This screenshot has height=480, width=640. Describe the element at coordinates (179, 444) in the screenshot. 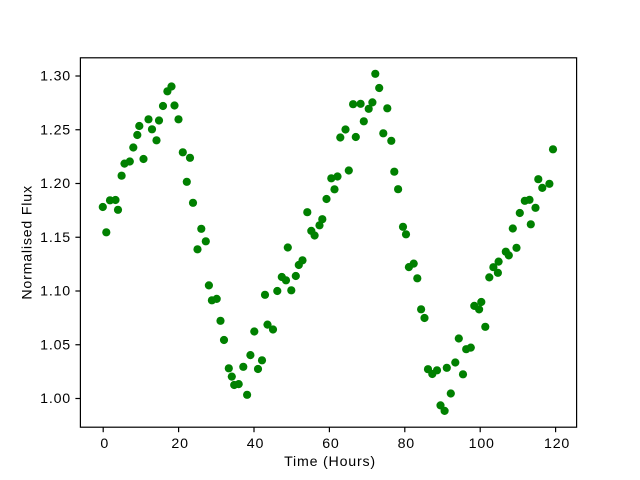

I see `svg-text: 20` at that location.